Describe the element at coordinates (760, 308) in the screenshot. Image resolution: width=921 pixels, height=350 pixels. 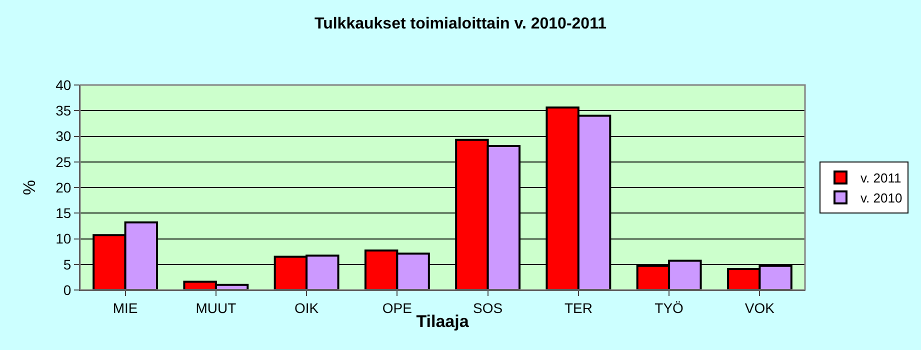
I see `x-tick-label: VOK` at that location.